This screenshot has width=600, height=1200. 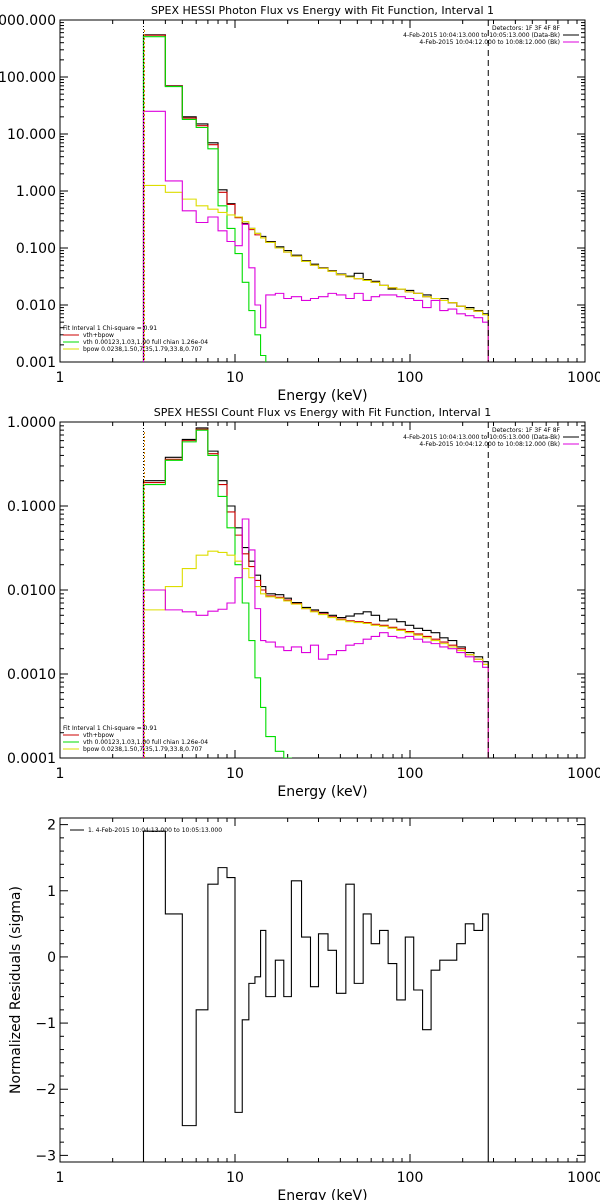 I want to click on y-tick-label: −2, so click(x=45, y=1090).